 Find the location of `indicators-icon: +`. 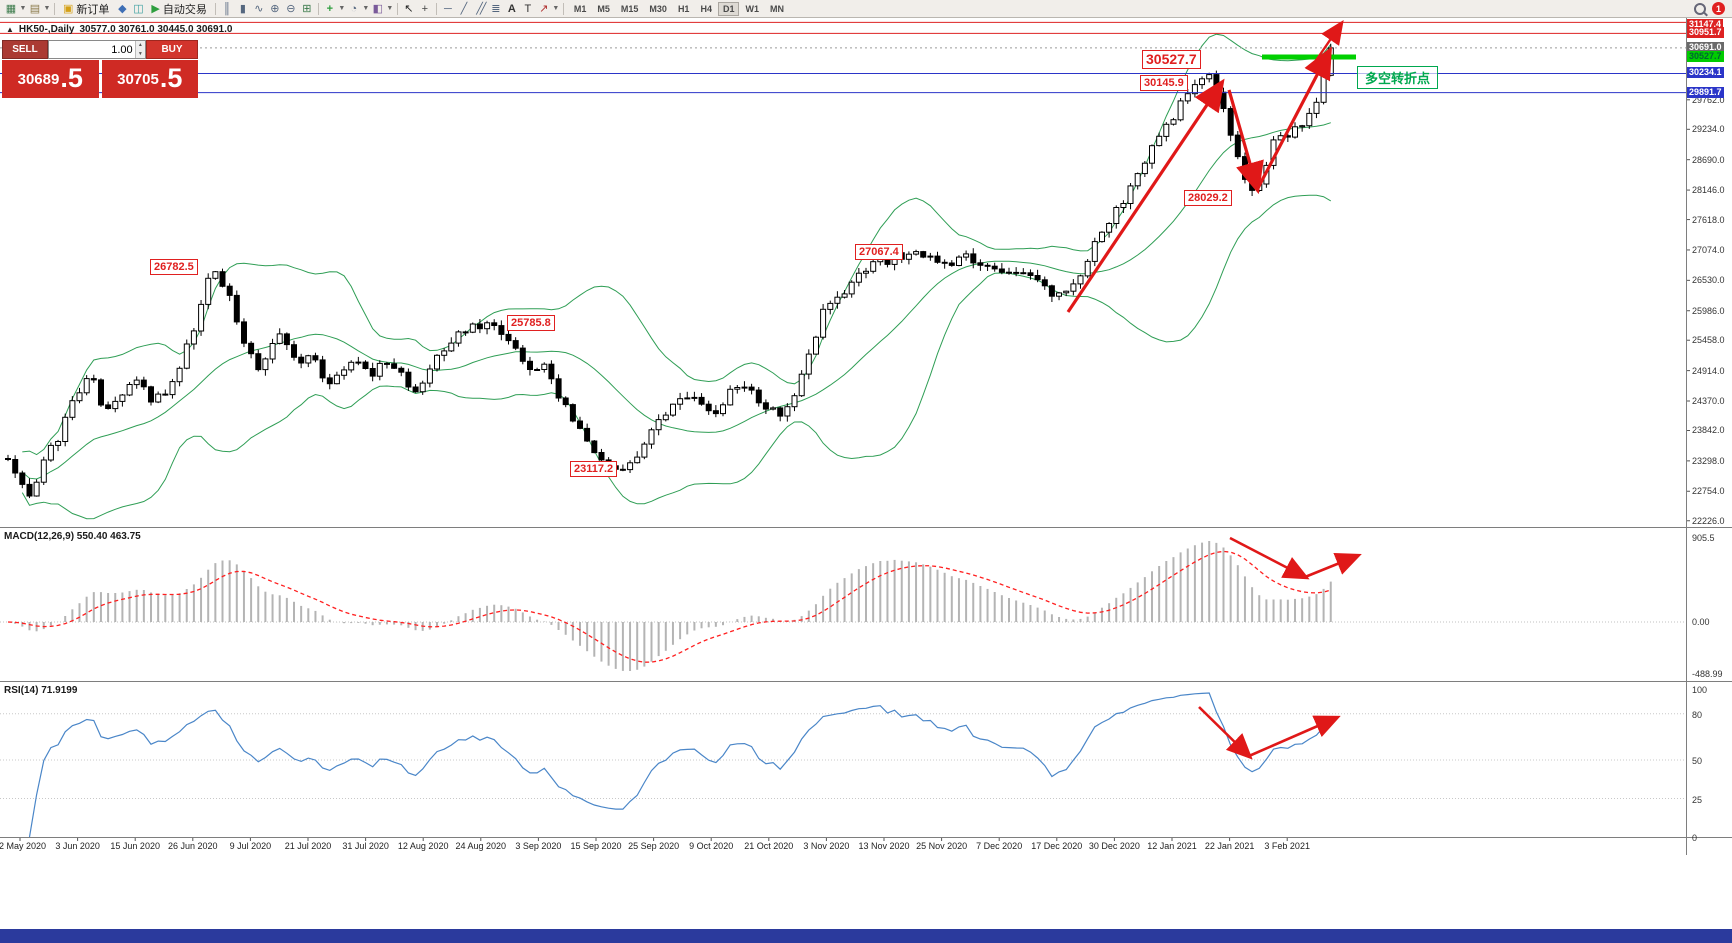

indicators-icon: + is located at coordinates (330, 8).